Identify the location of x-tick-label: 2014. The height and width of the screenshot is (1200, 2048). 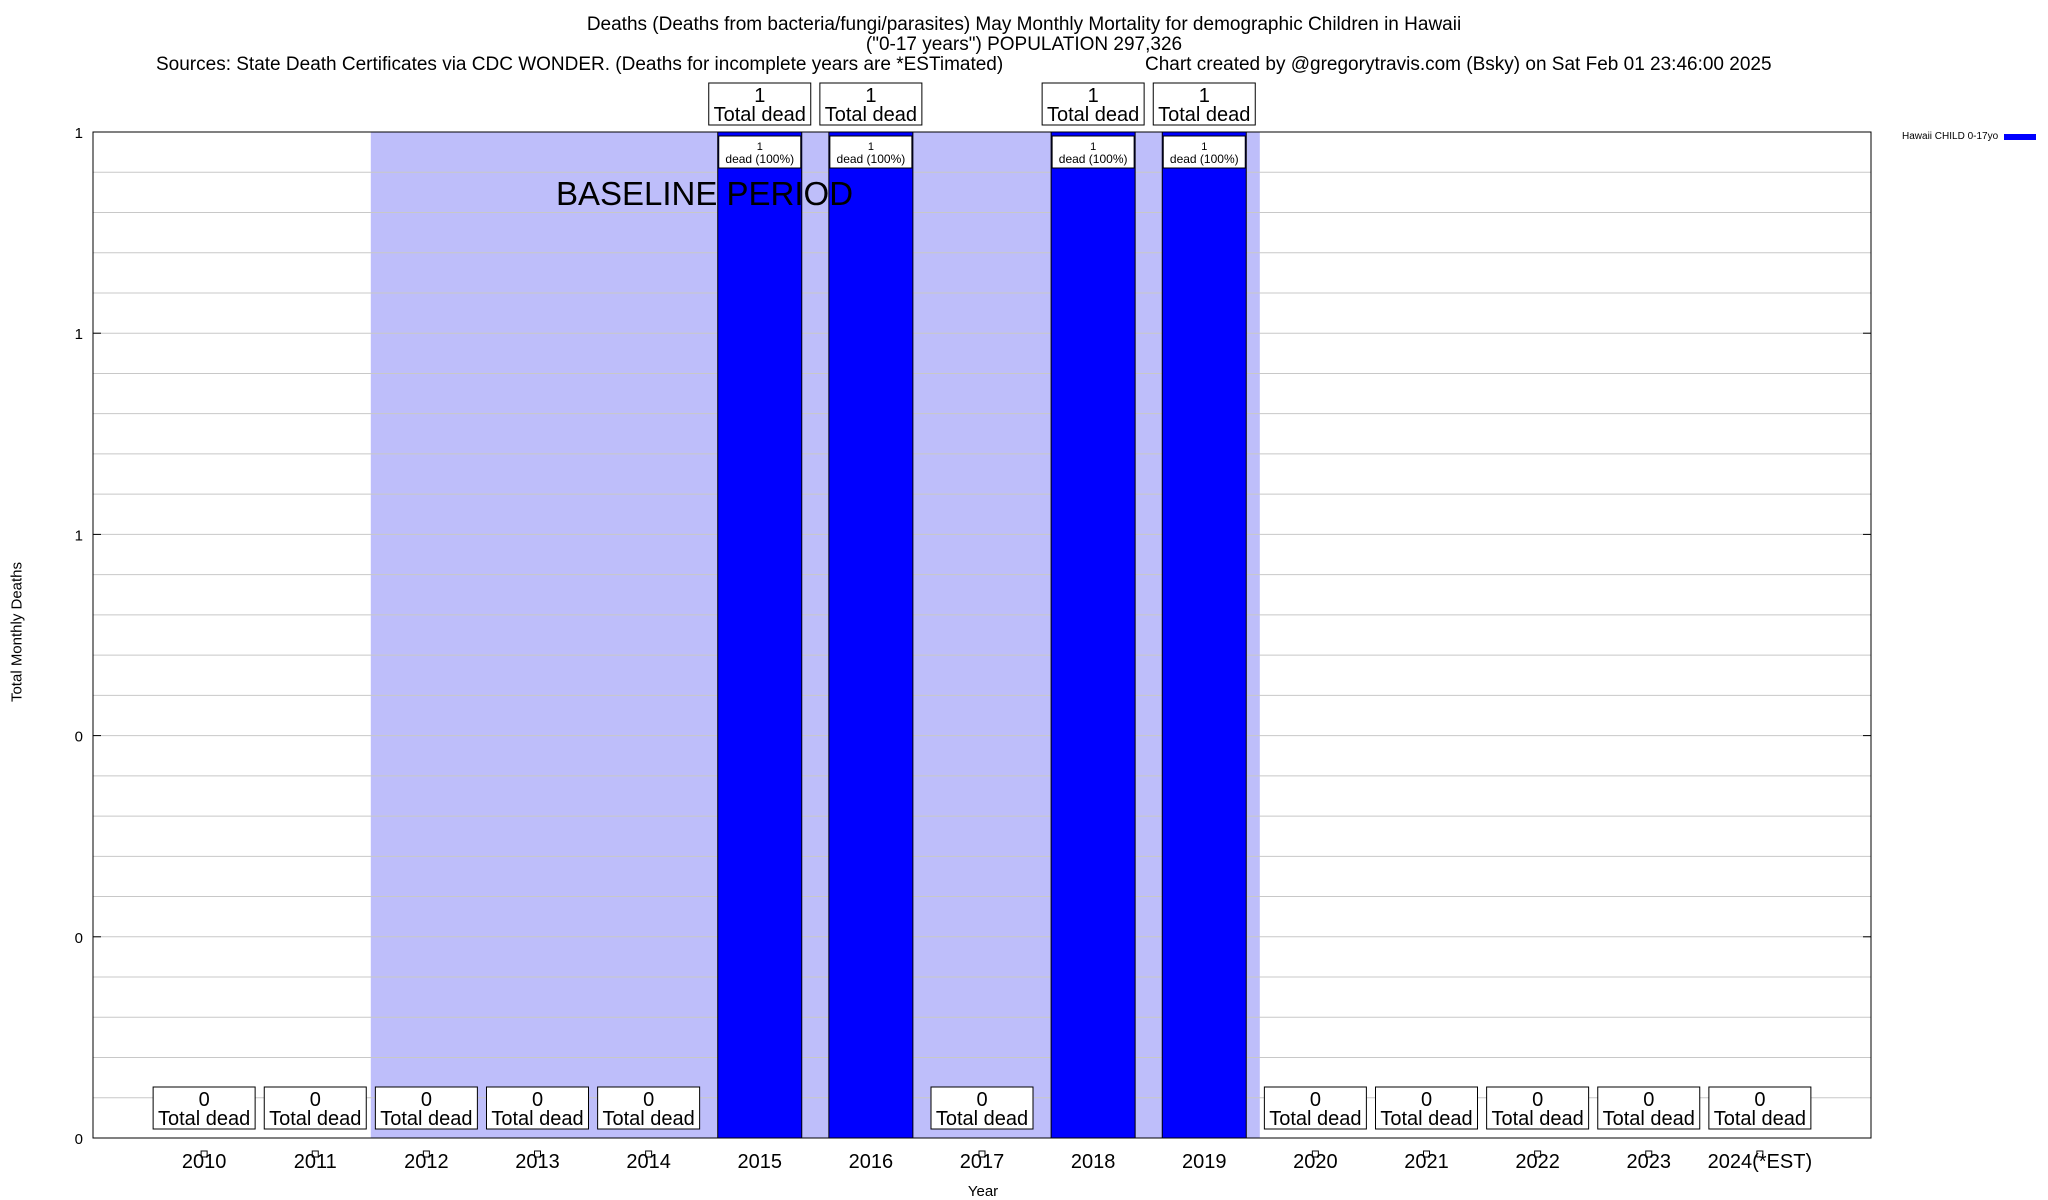
(648, 1162).